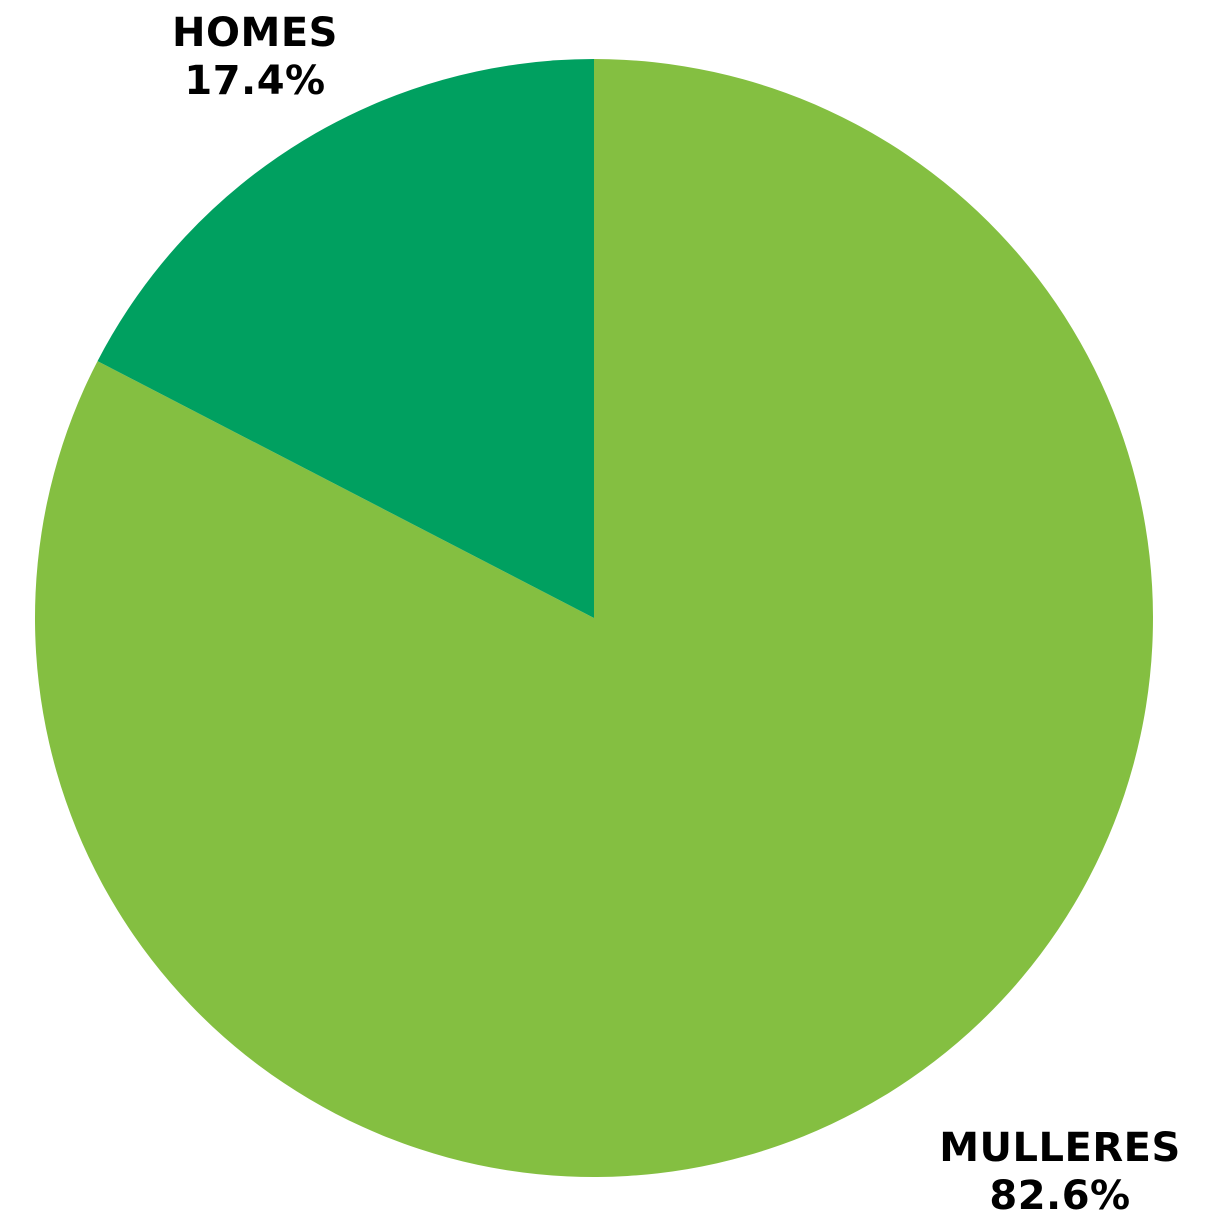  What do you see at coordinates (1060, 1196) in the screenshot?
I see `slice-value-mulleres: 82.6%` at bounding box center [1060, 1196].